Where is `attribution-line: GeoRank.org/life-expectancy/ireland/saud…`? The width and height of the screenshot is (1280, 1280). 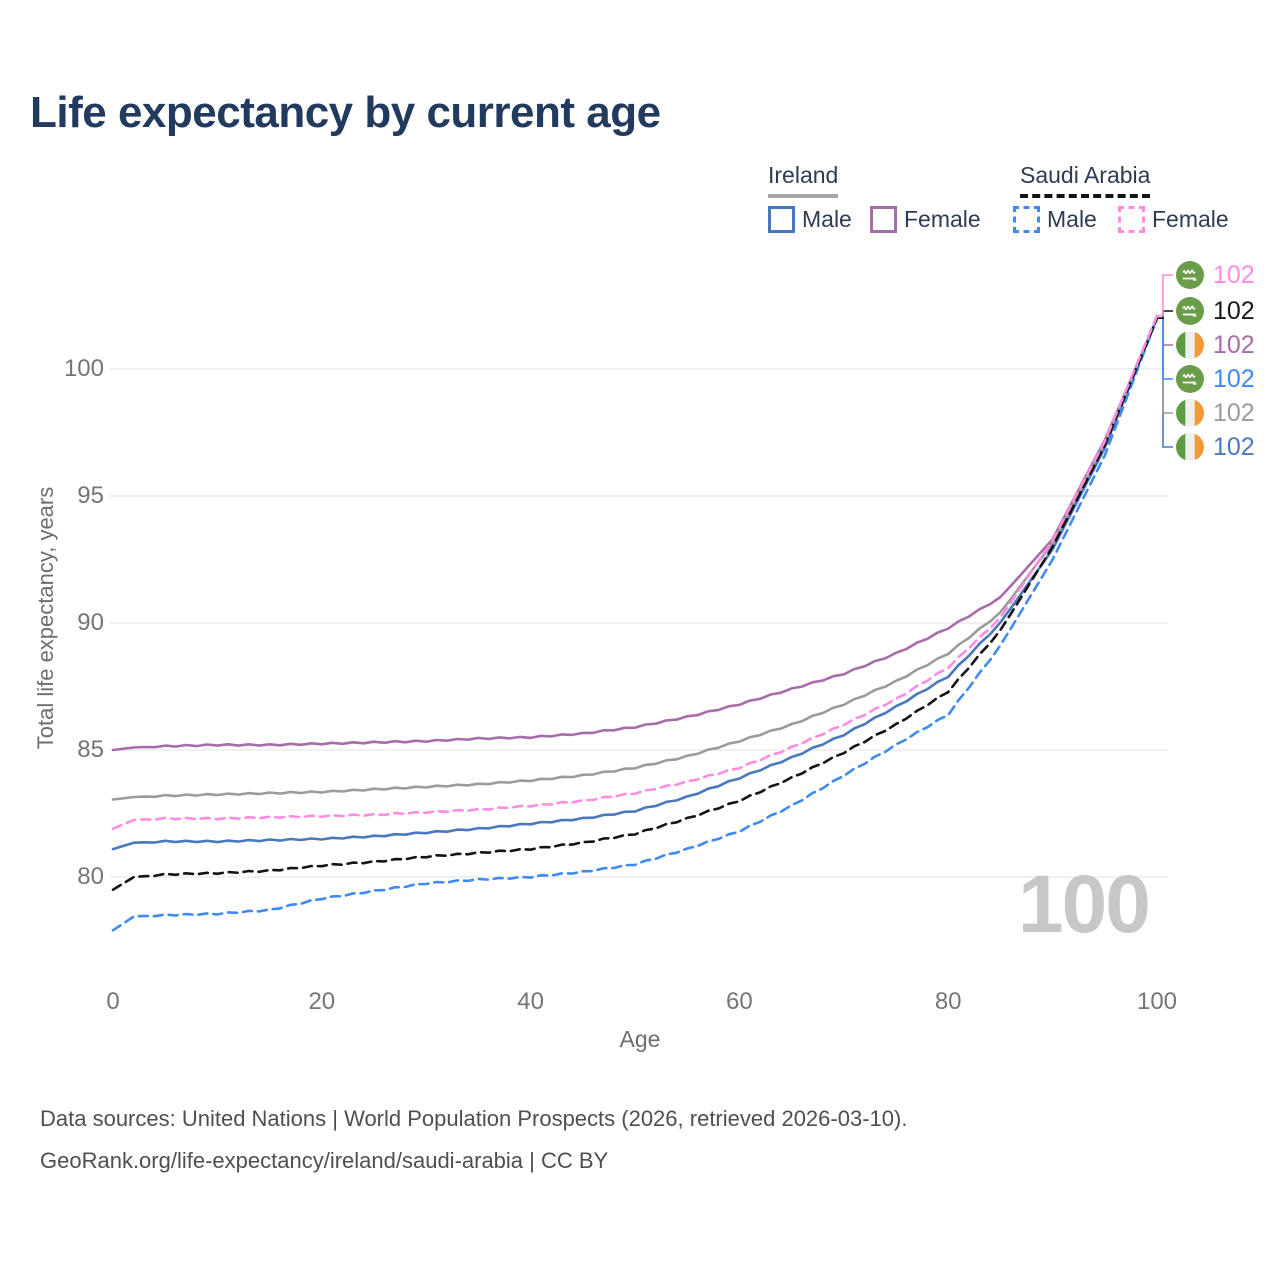
attribution-line: GeoRank.org/life-expectancy/ireland/saud… is located at coordinates (324, 1160).